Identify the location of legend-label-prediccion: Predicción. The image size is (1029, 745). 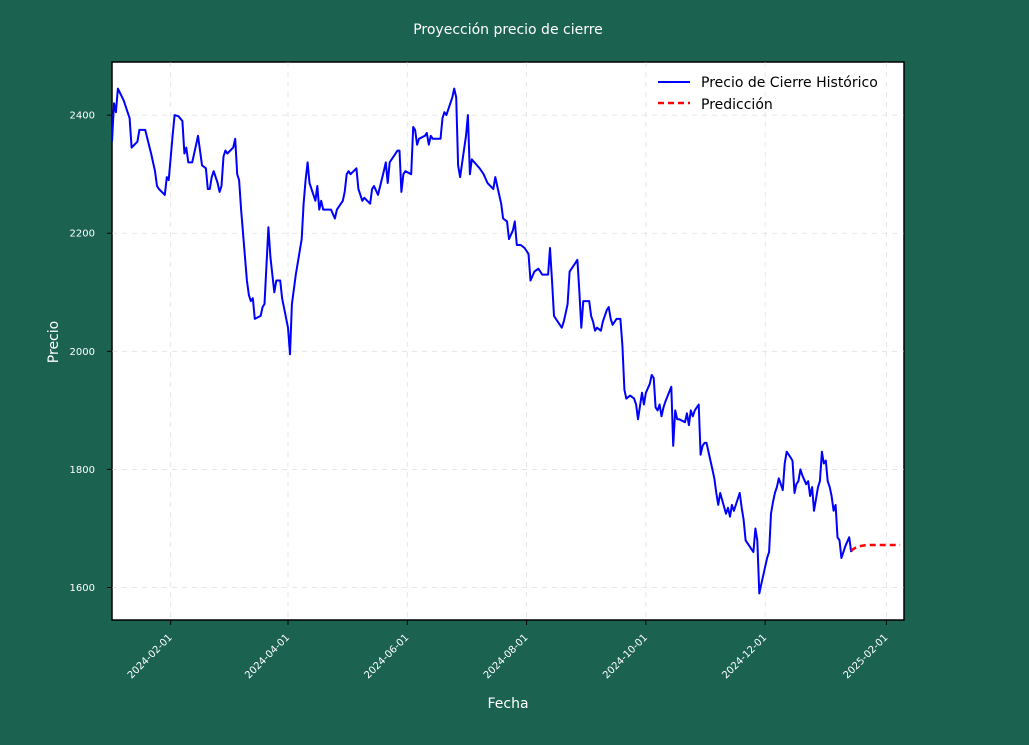
(737, 105).